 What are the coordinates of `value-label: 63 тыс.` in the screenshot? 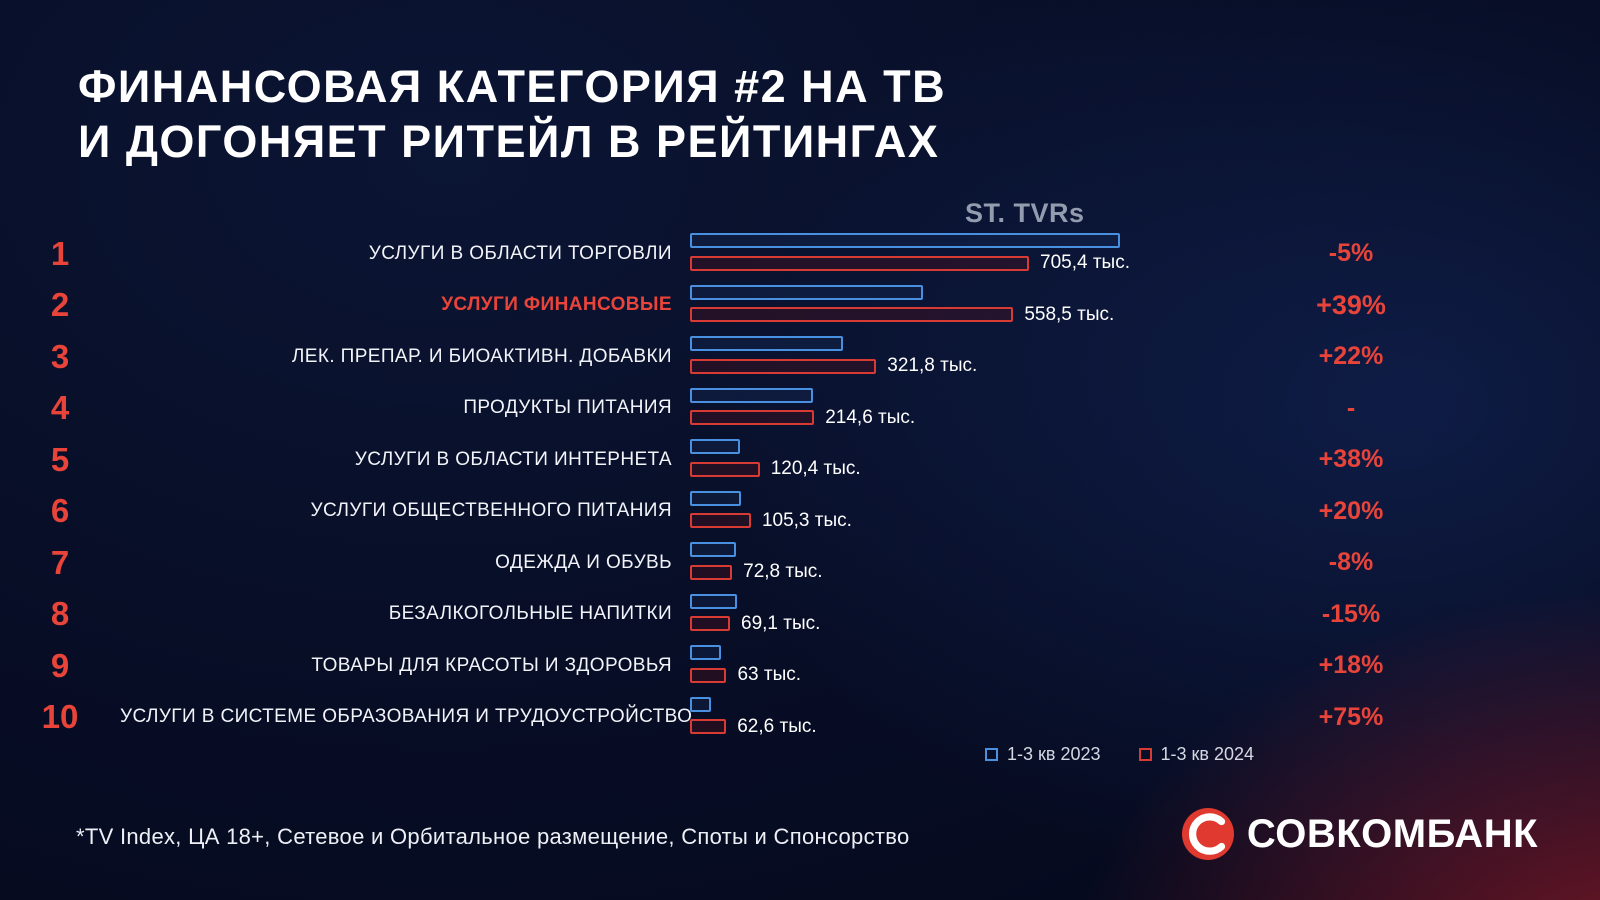 It's located at (769, 675).